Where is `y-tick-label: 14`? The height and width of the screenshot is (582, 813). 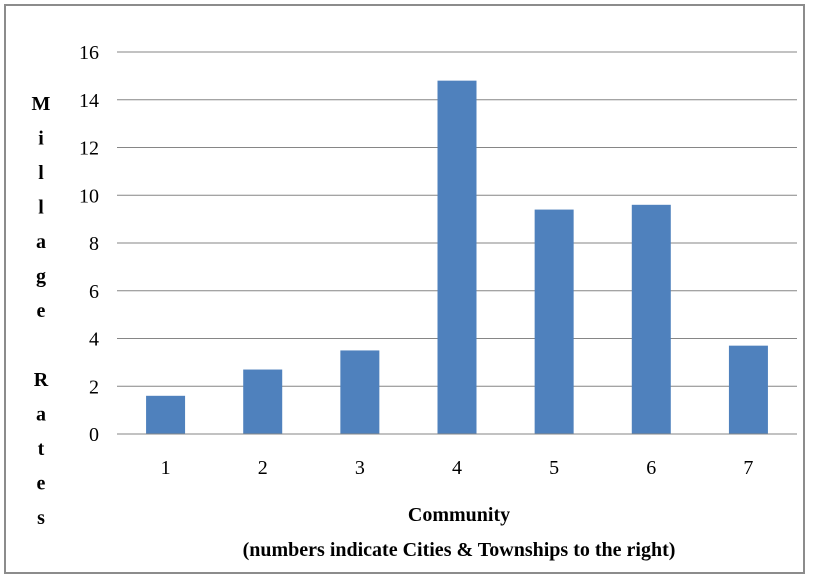
y-tick-label: 14 is located at coordinates (89, 101).